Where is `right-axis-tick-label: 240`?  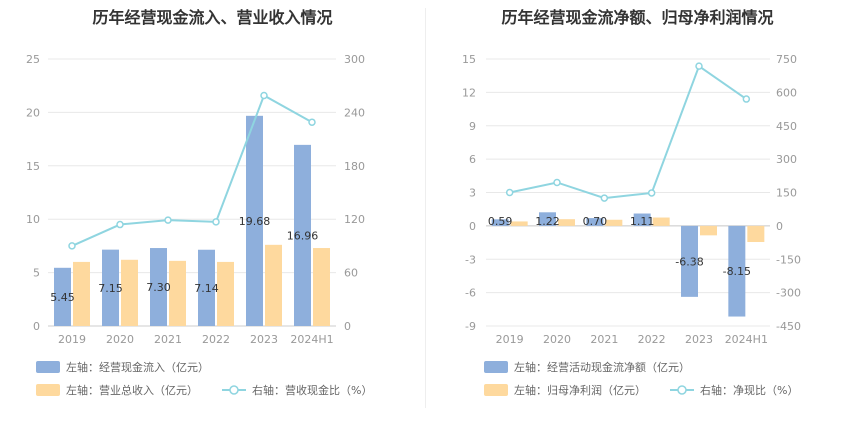 right-axis-tick-label: 240 is located at coordinates (354, 112).